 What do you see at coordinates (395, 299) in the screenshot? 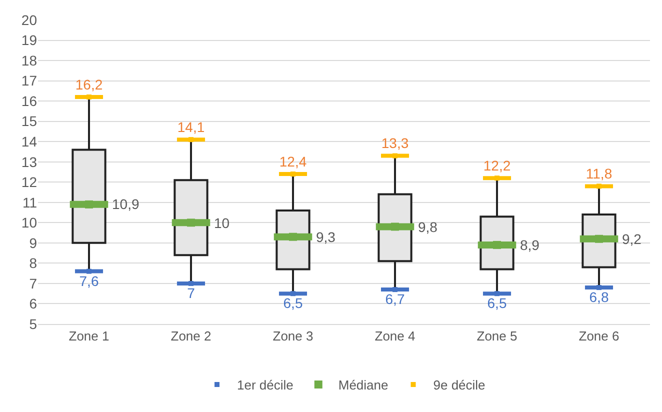
I see `data-label: 6,7` at bounding box center [395, 299].